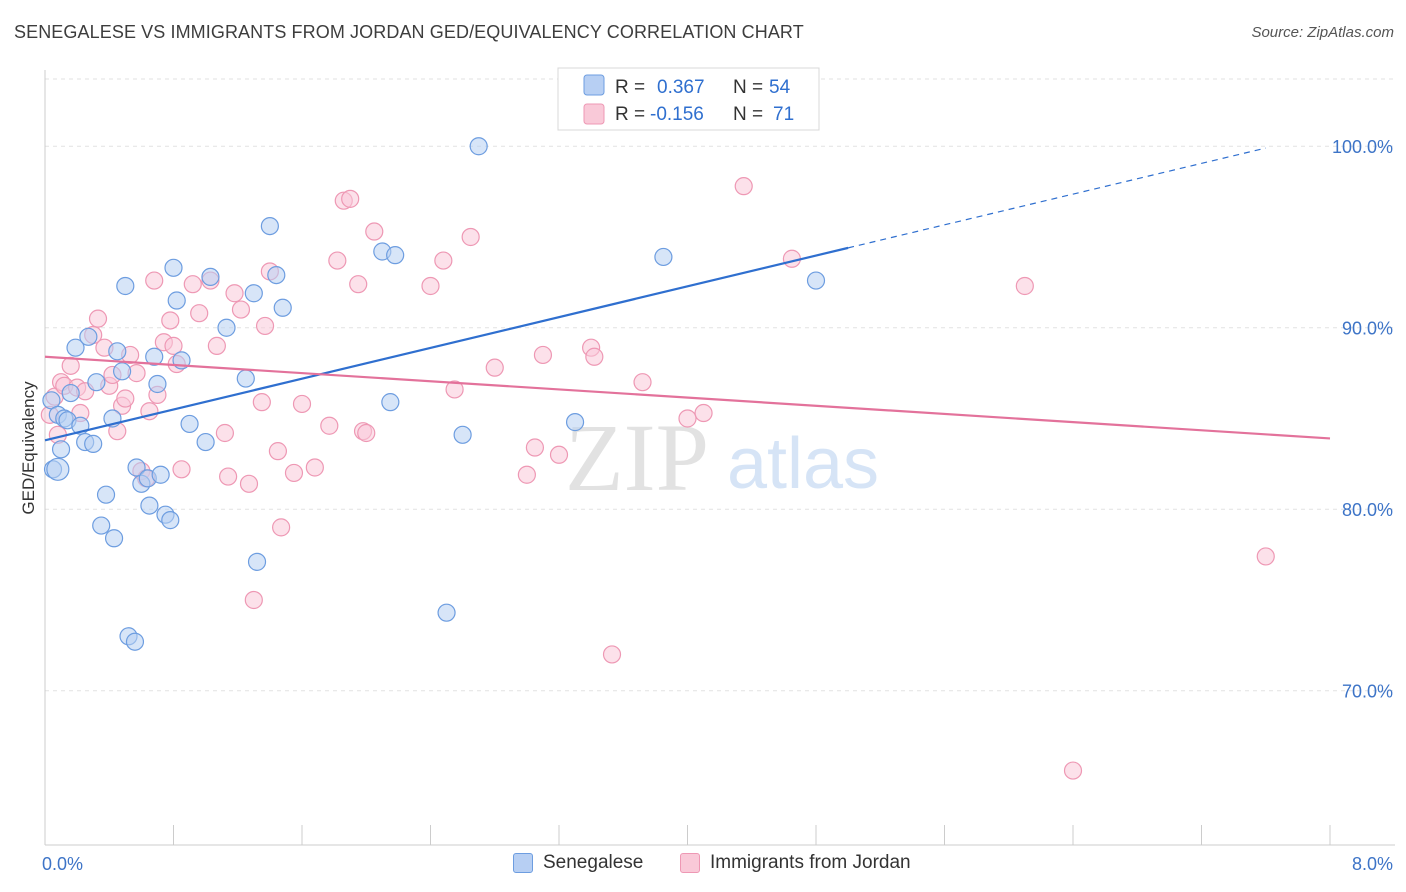 The height and width of the screenshot is (892, 1406). What do you see at coordinates (28, 448) in the screenshot?
I see `y-axis-label: GED/Equivalency` at bounding box center [28, 448].